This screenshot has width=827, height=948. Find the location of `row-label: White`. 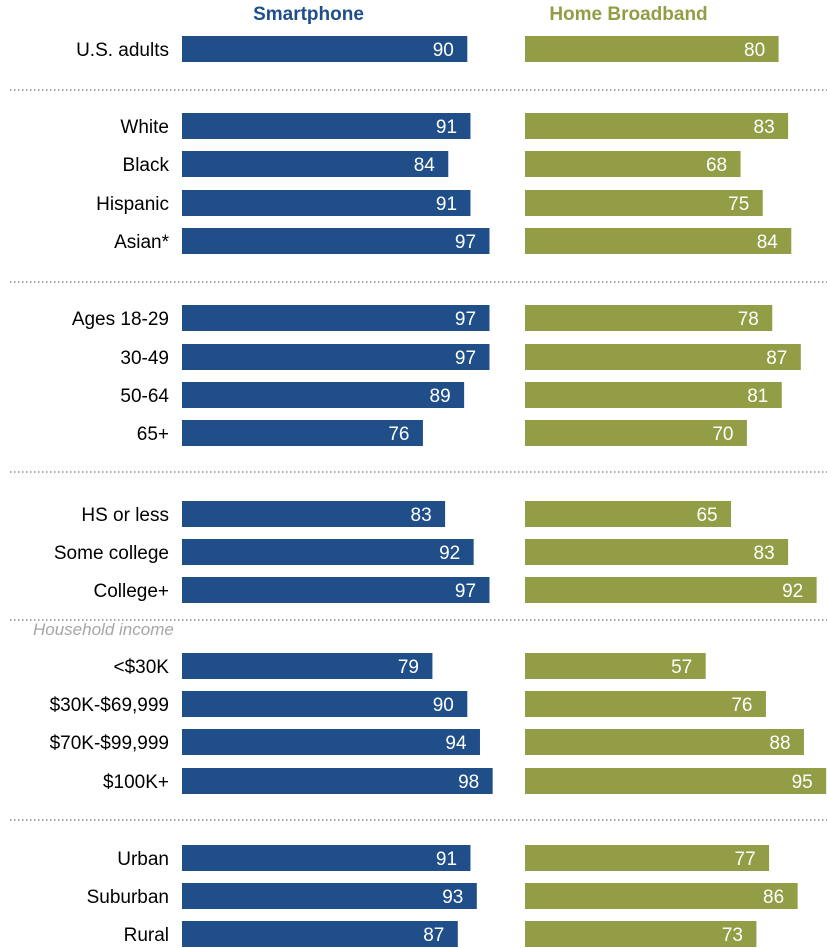

row-label: White is located at coordinates (144, 127).